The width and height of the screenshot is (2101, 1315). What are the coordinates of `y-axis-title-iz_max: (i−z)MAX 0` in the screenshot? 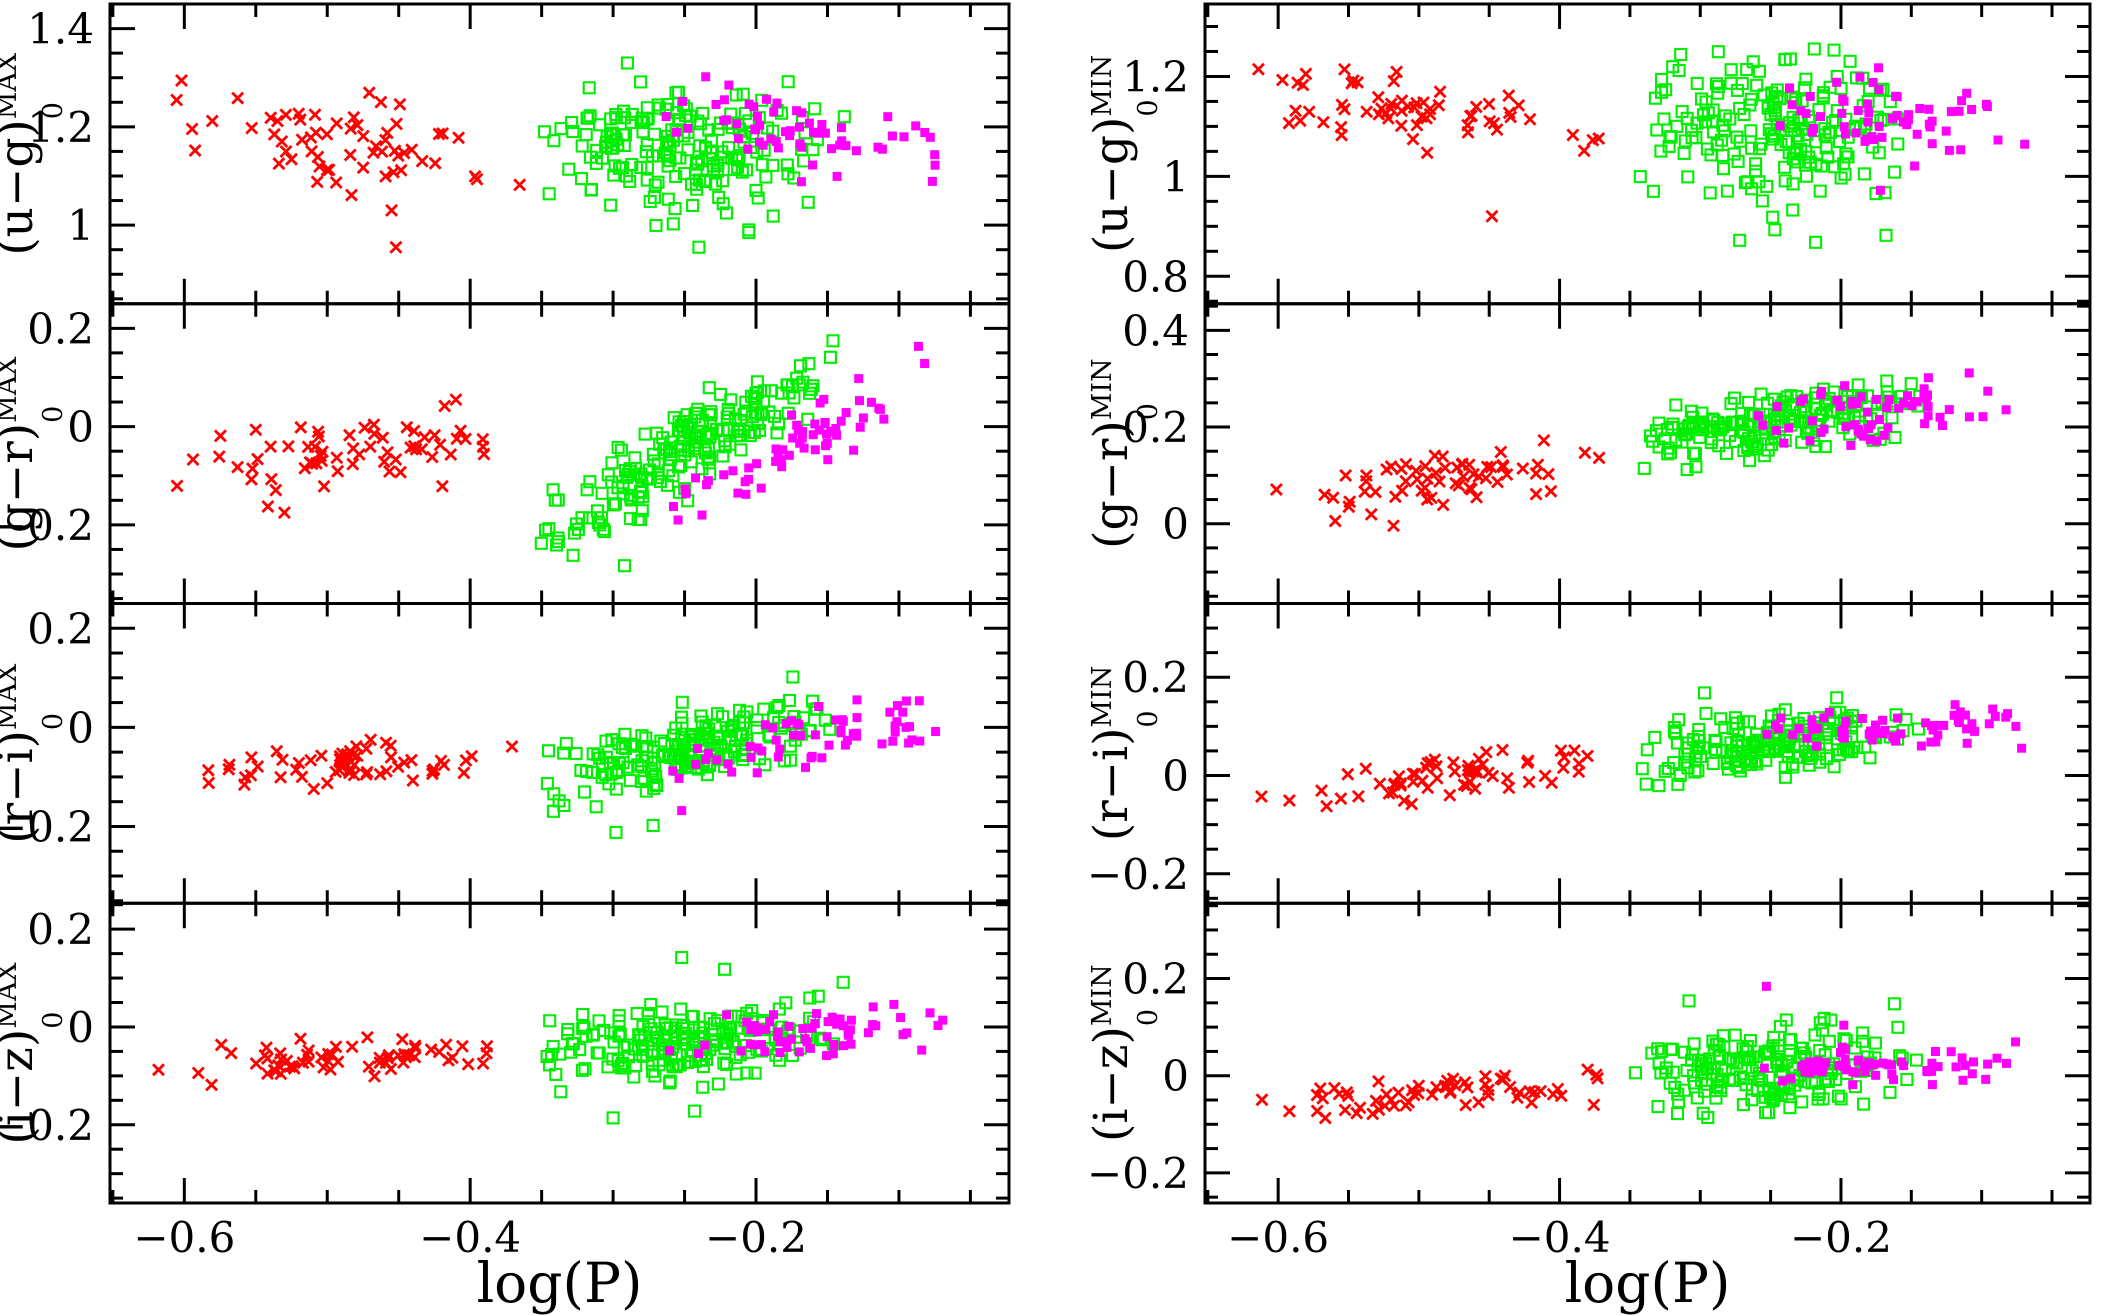 It's located at (34, 1053).